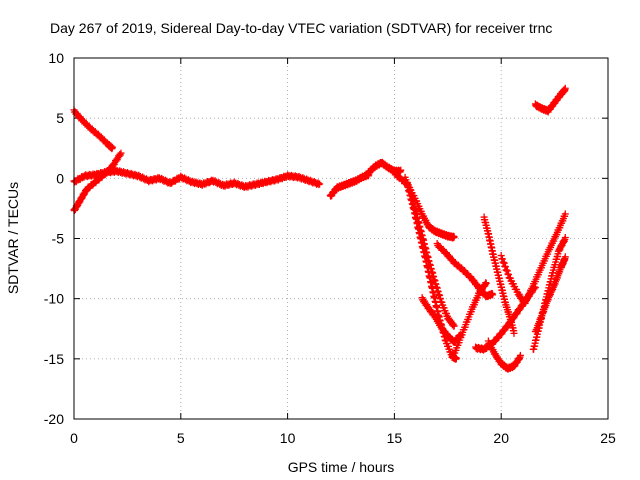  I want to click on series-decreasing-arc-start, so click(93, 129).